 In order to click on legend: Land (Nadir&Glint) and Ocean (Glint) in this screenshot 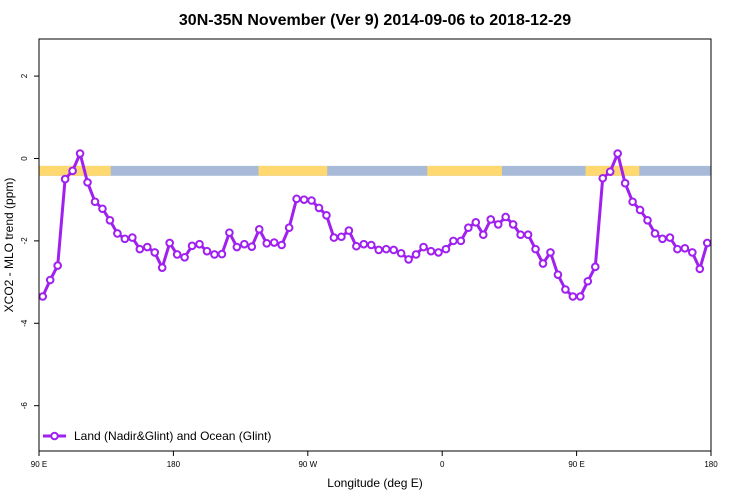, I will do `click(157, 436)`.